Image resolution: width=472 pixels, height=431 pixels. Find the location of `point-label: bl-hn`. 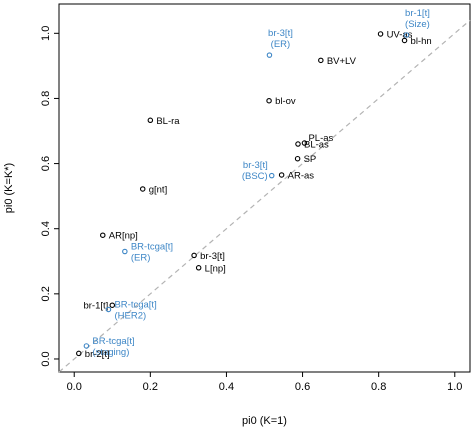

point-label: bl-hn is located at coordinates (421, 41).